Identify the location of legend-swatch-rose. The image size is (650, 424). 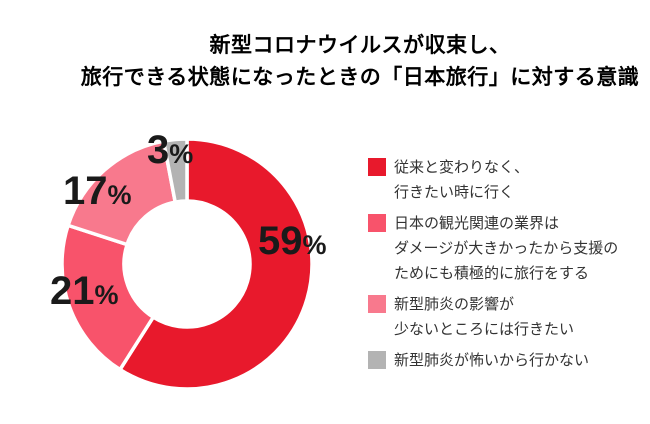
(377, 223).